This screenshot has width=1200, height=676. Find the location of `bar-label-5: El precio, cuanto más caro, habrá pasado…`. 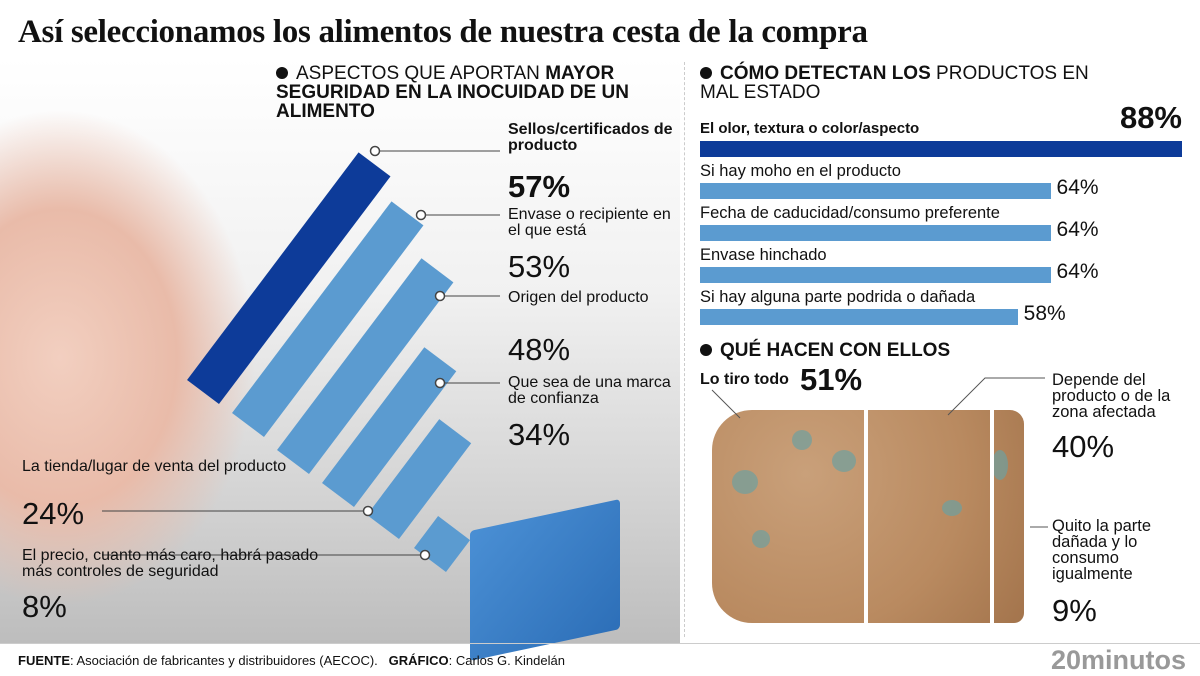

bar-label-5: El precio, cuanto más caro, habrá pasado… is located at coordinates (170, 563).